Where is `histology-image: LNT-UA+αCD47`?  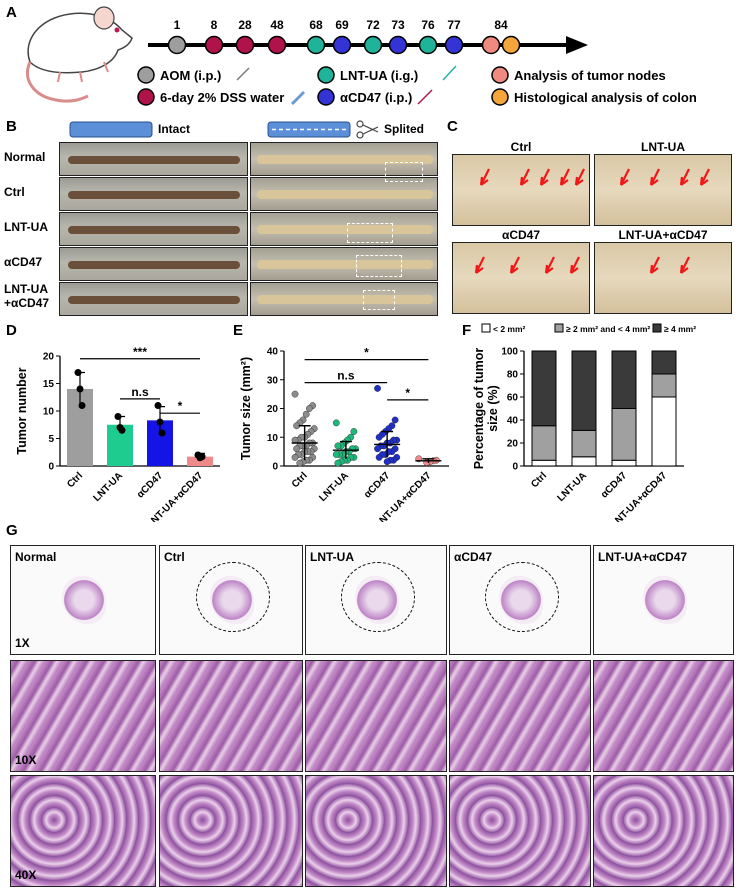 histology-image: LNT-UA+αCD47 is located at coordinates (663, 600).